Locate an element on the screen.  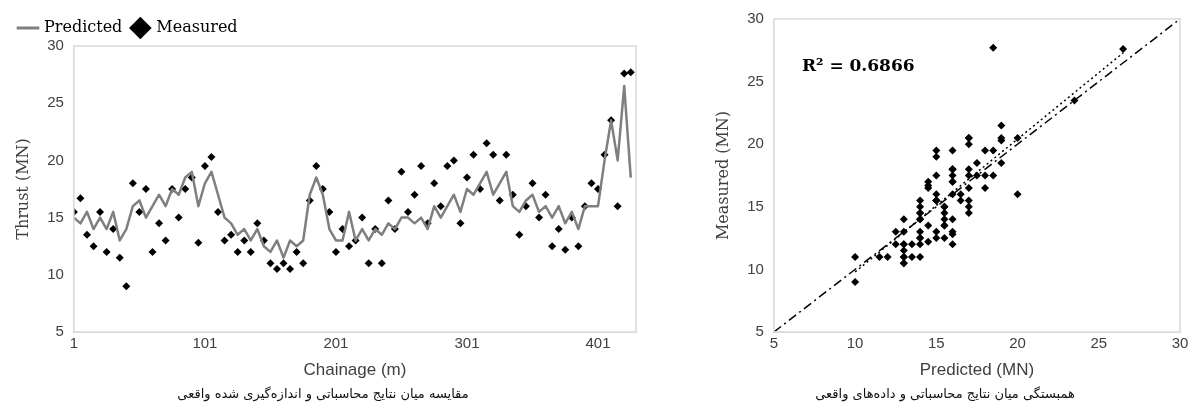
x-tick-label: 25 is located at coordinates (1099, 343).